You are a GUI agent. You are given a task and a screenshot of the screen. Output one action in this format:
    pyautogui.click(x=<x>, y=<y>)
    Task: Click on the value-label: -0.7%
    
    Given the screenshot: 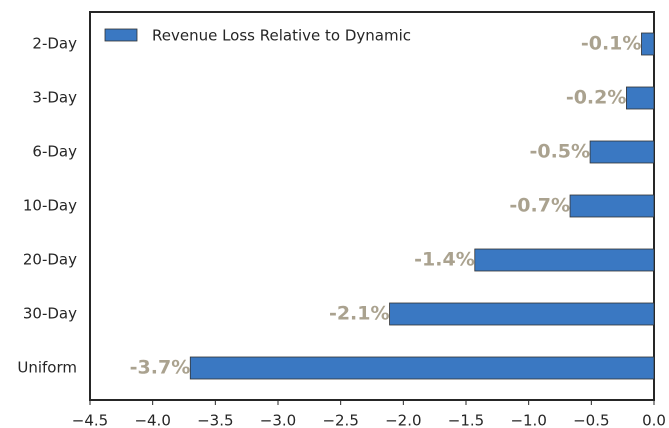 What is the action you would take?
    pyautogui.click(x=539, y=206)
    